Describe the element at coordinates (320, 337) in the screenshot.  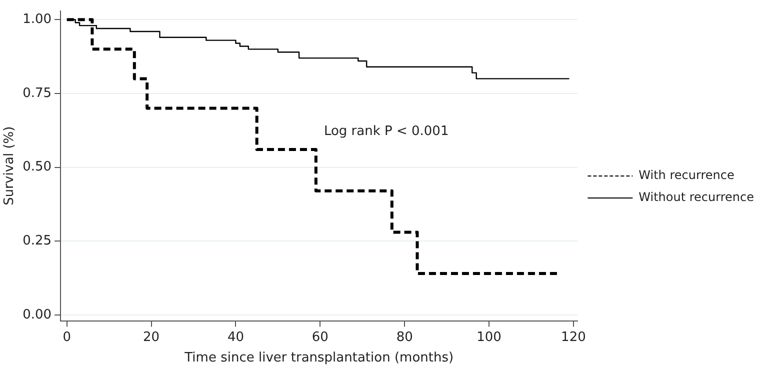
I see `x-tick-label: 60` at that location.